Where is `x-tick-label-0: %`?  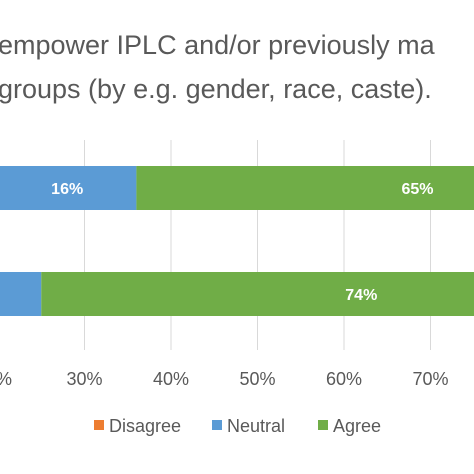 x-tick-label-0: % is located at coordinates (6, 379).